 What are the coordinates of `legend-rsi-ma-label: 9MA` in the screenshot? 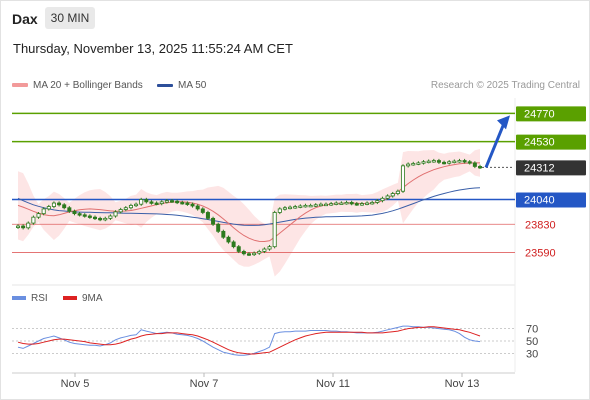 It's located at (92, 298).